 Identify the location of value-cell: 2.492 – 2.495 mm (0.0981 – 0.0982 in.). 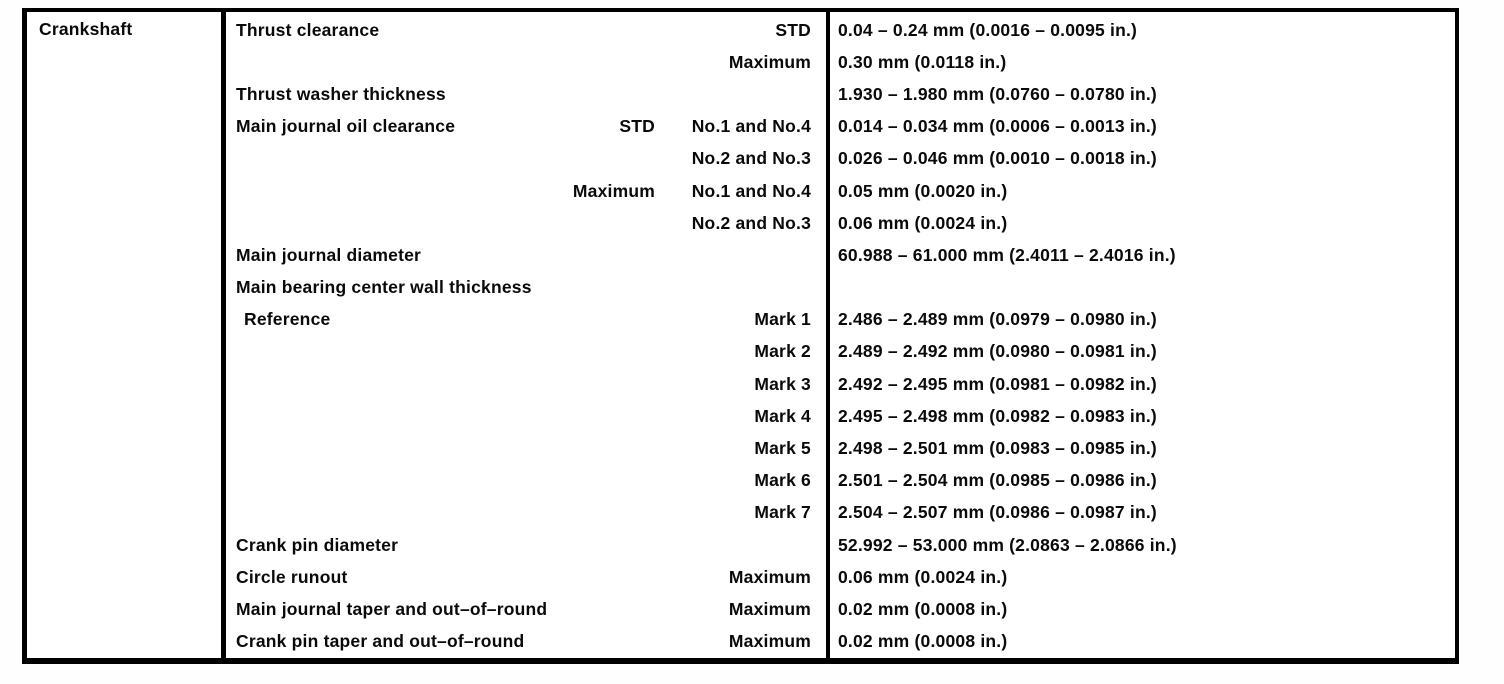
(1140, 384).